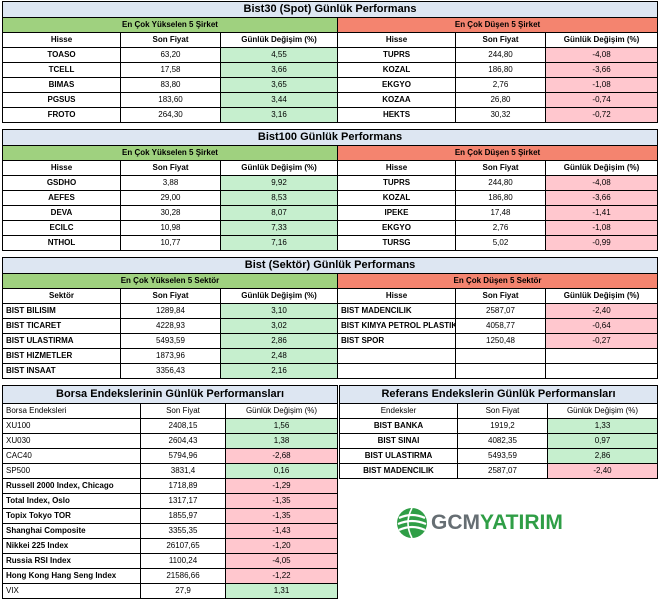 The image size is (658, 599). I want to click on stock-name: FROTO, so click(61, 115).